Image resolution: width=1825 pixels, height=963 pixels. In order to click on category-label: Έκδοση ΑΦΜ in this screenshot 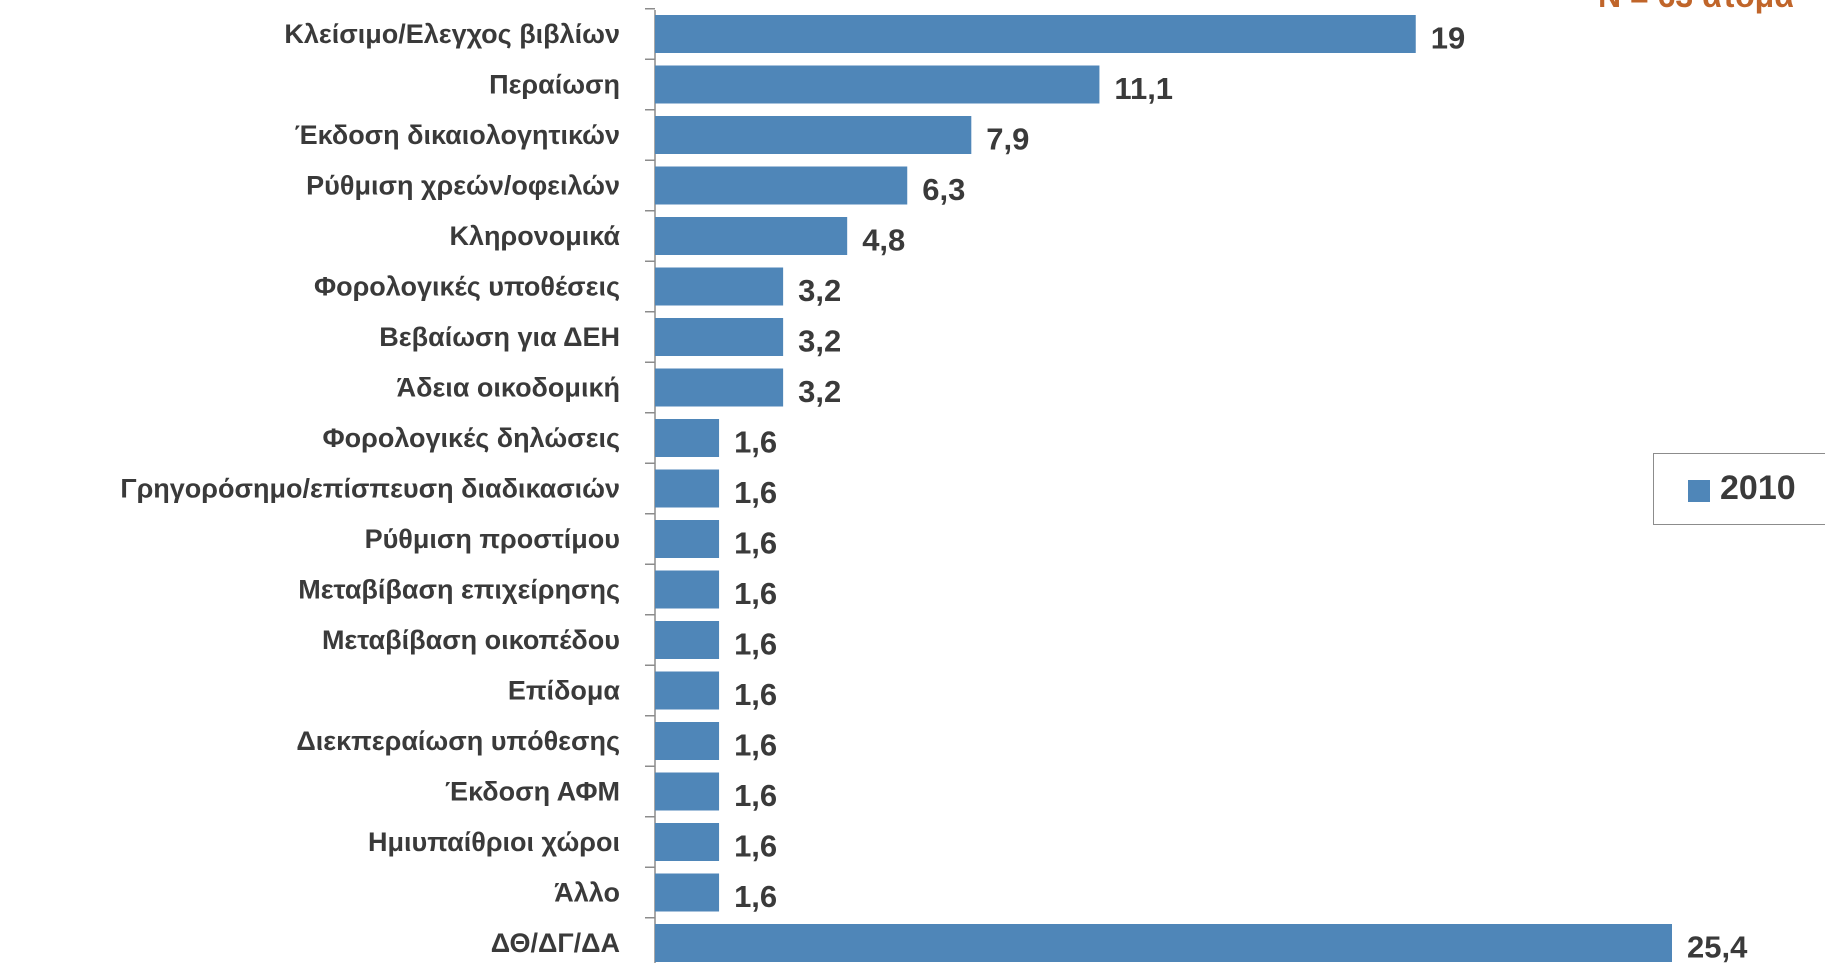, I will do `click(532, 792)`.